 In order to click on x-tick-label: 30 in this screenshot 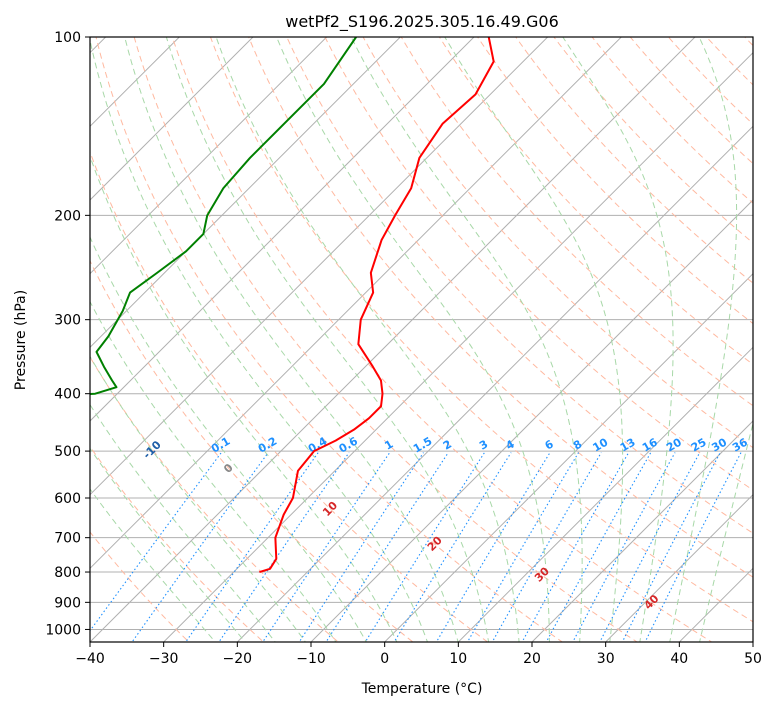, I will do `click(606, 659)`.